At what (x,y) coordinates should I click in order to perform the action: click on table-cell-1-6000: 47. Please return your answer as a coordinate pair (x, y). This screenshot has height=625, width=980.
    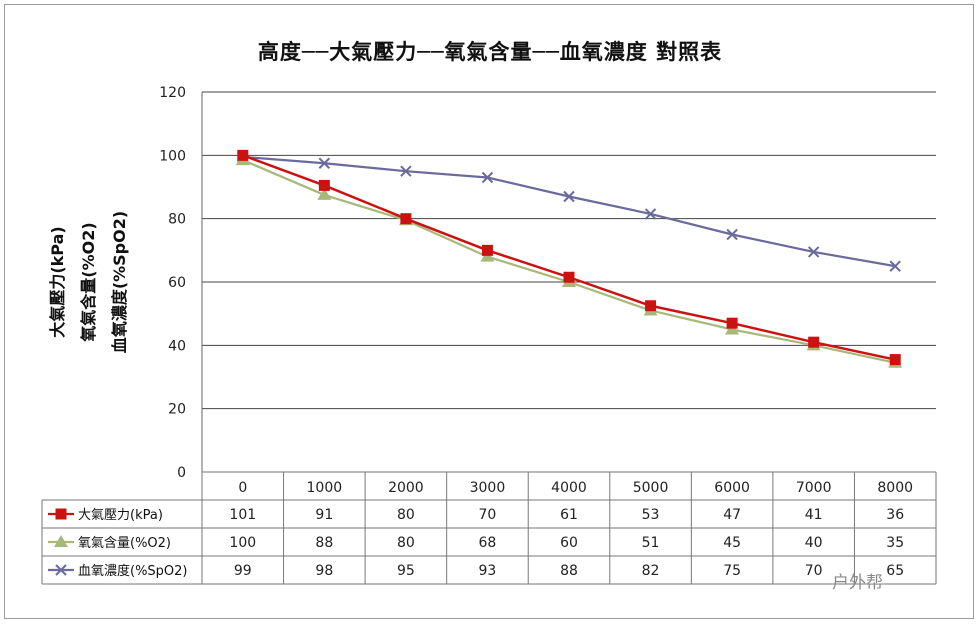
    Looking at the image, I should click on (732, 515).